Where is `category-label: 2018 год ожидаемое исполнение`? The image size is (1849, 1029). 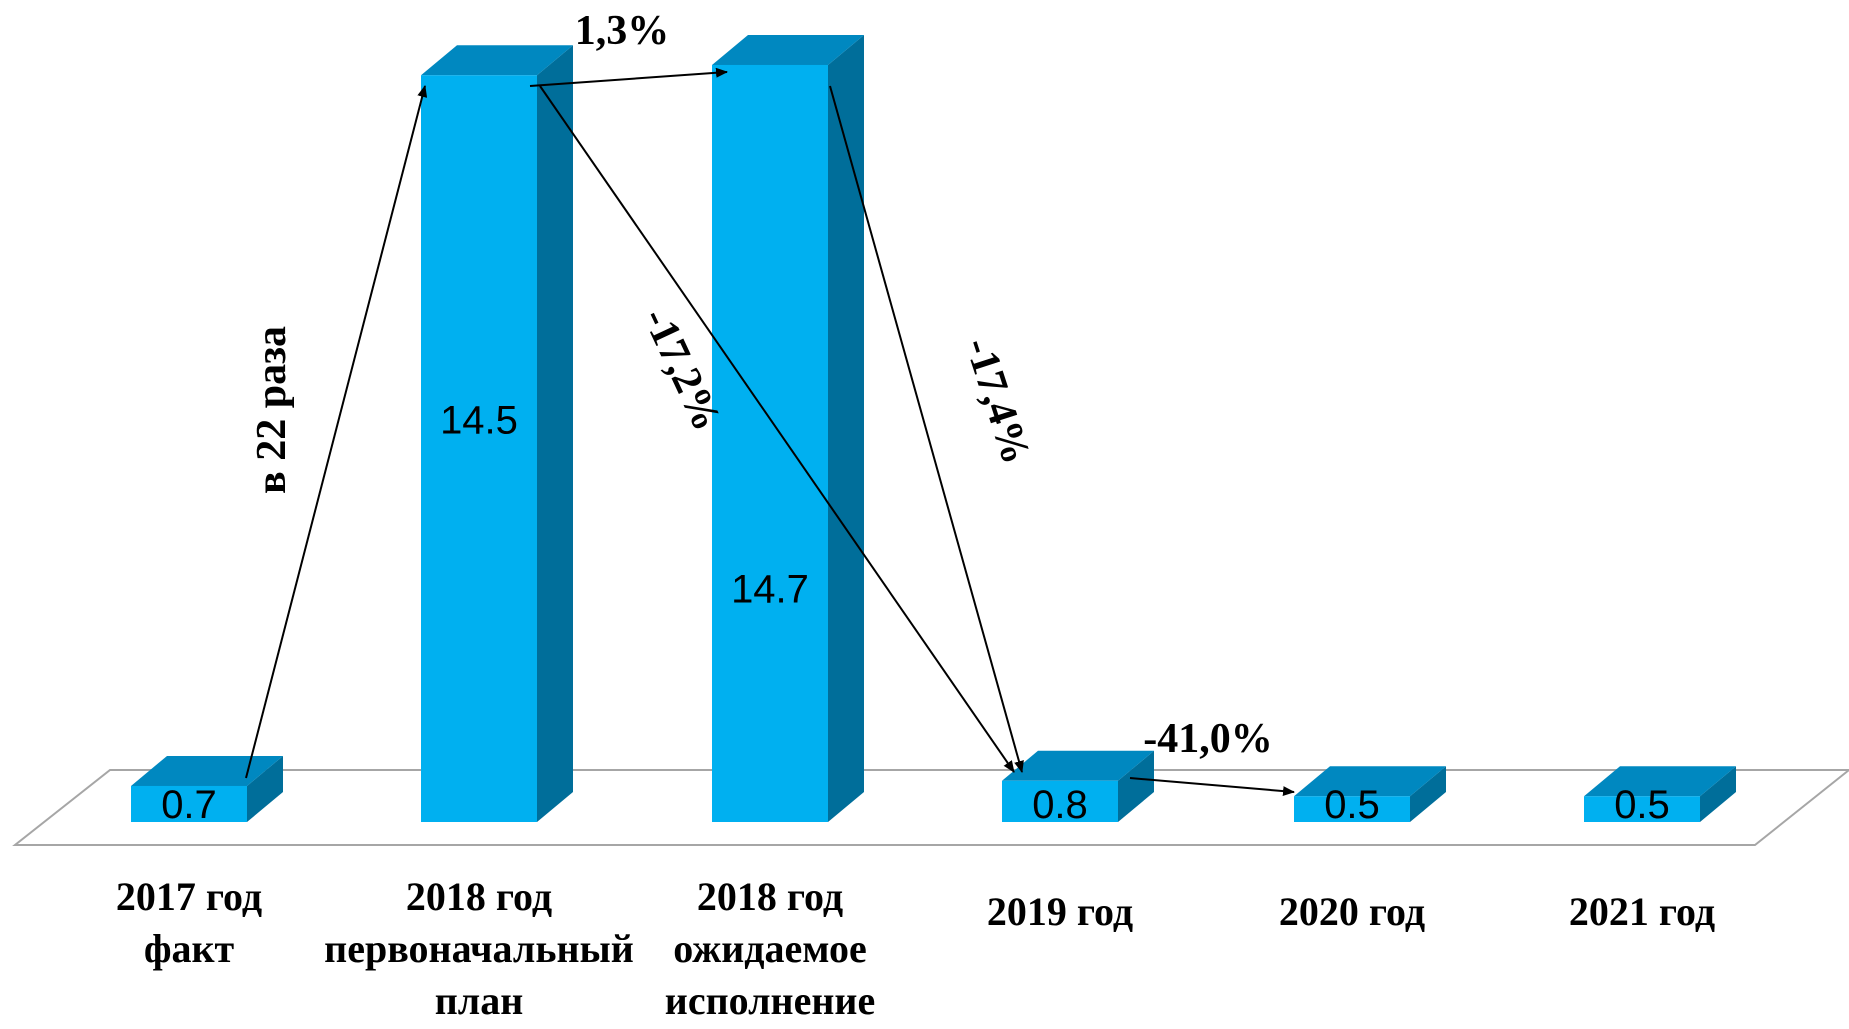
category-label: 2018 год ожидаемое исполнение is located at coordinates (770, 948).